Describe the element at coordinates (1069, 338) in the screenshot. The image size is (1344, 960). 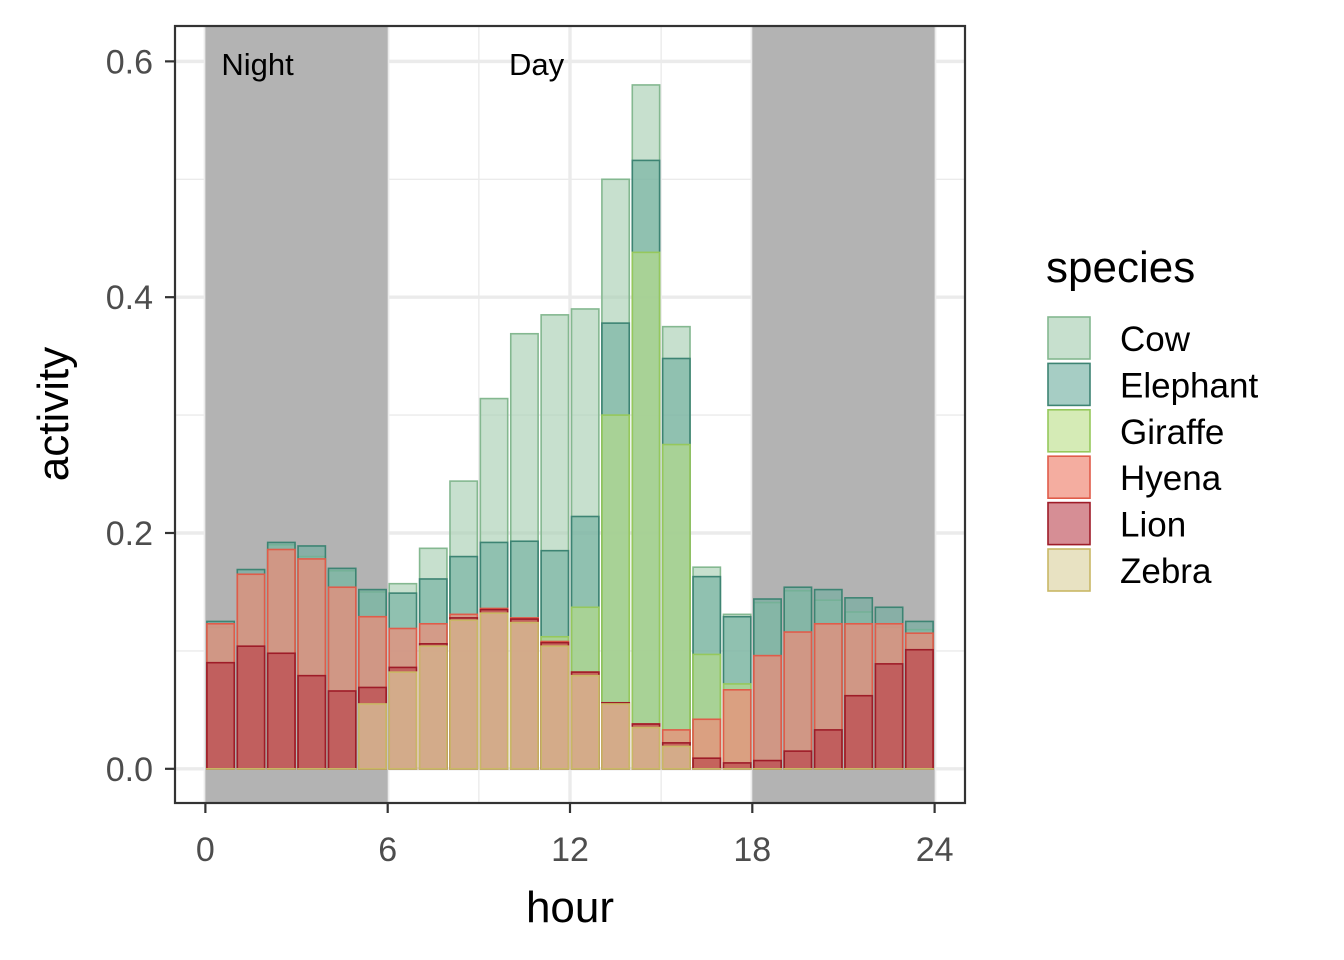
I see `legend-key-cow` at that location.